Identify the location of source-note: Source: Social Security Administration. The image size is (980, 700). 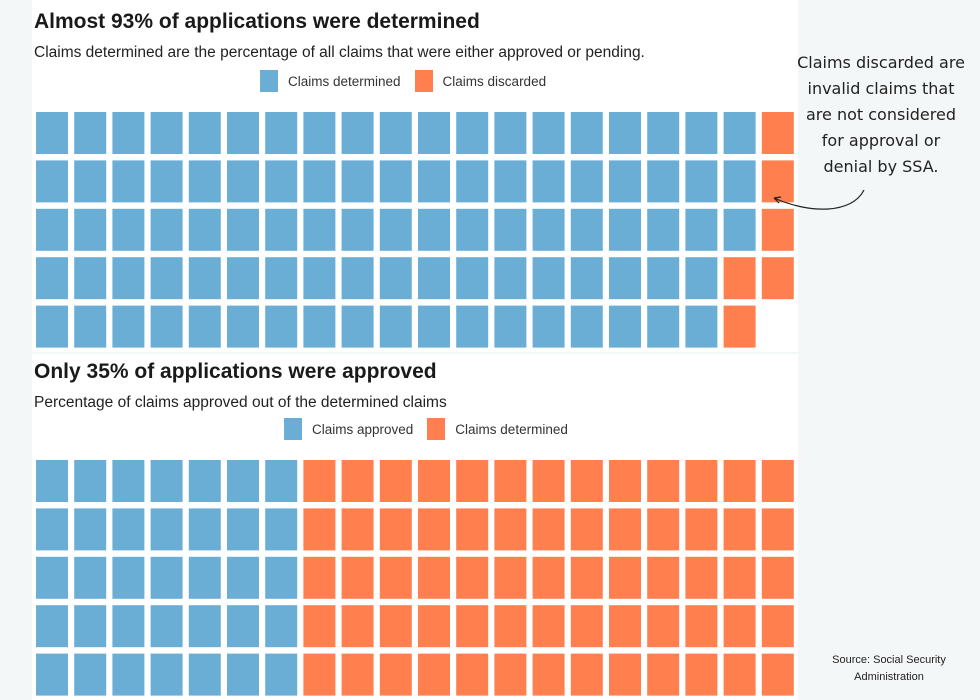
(889, 668).